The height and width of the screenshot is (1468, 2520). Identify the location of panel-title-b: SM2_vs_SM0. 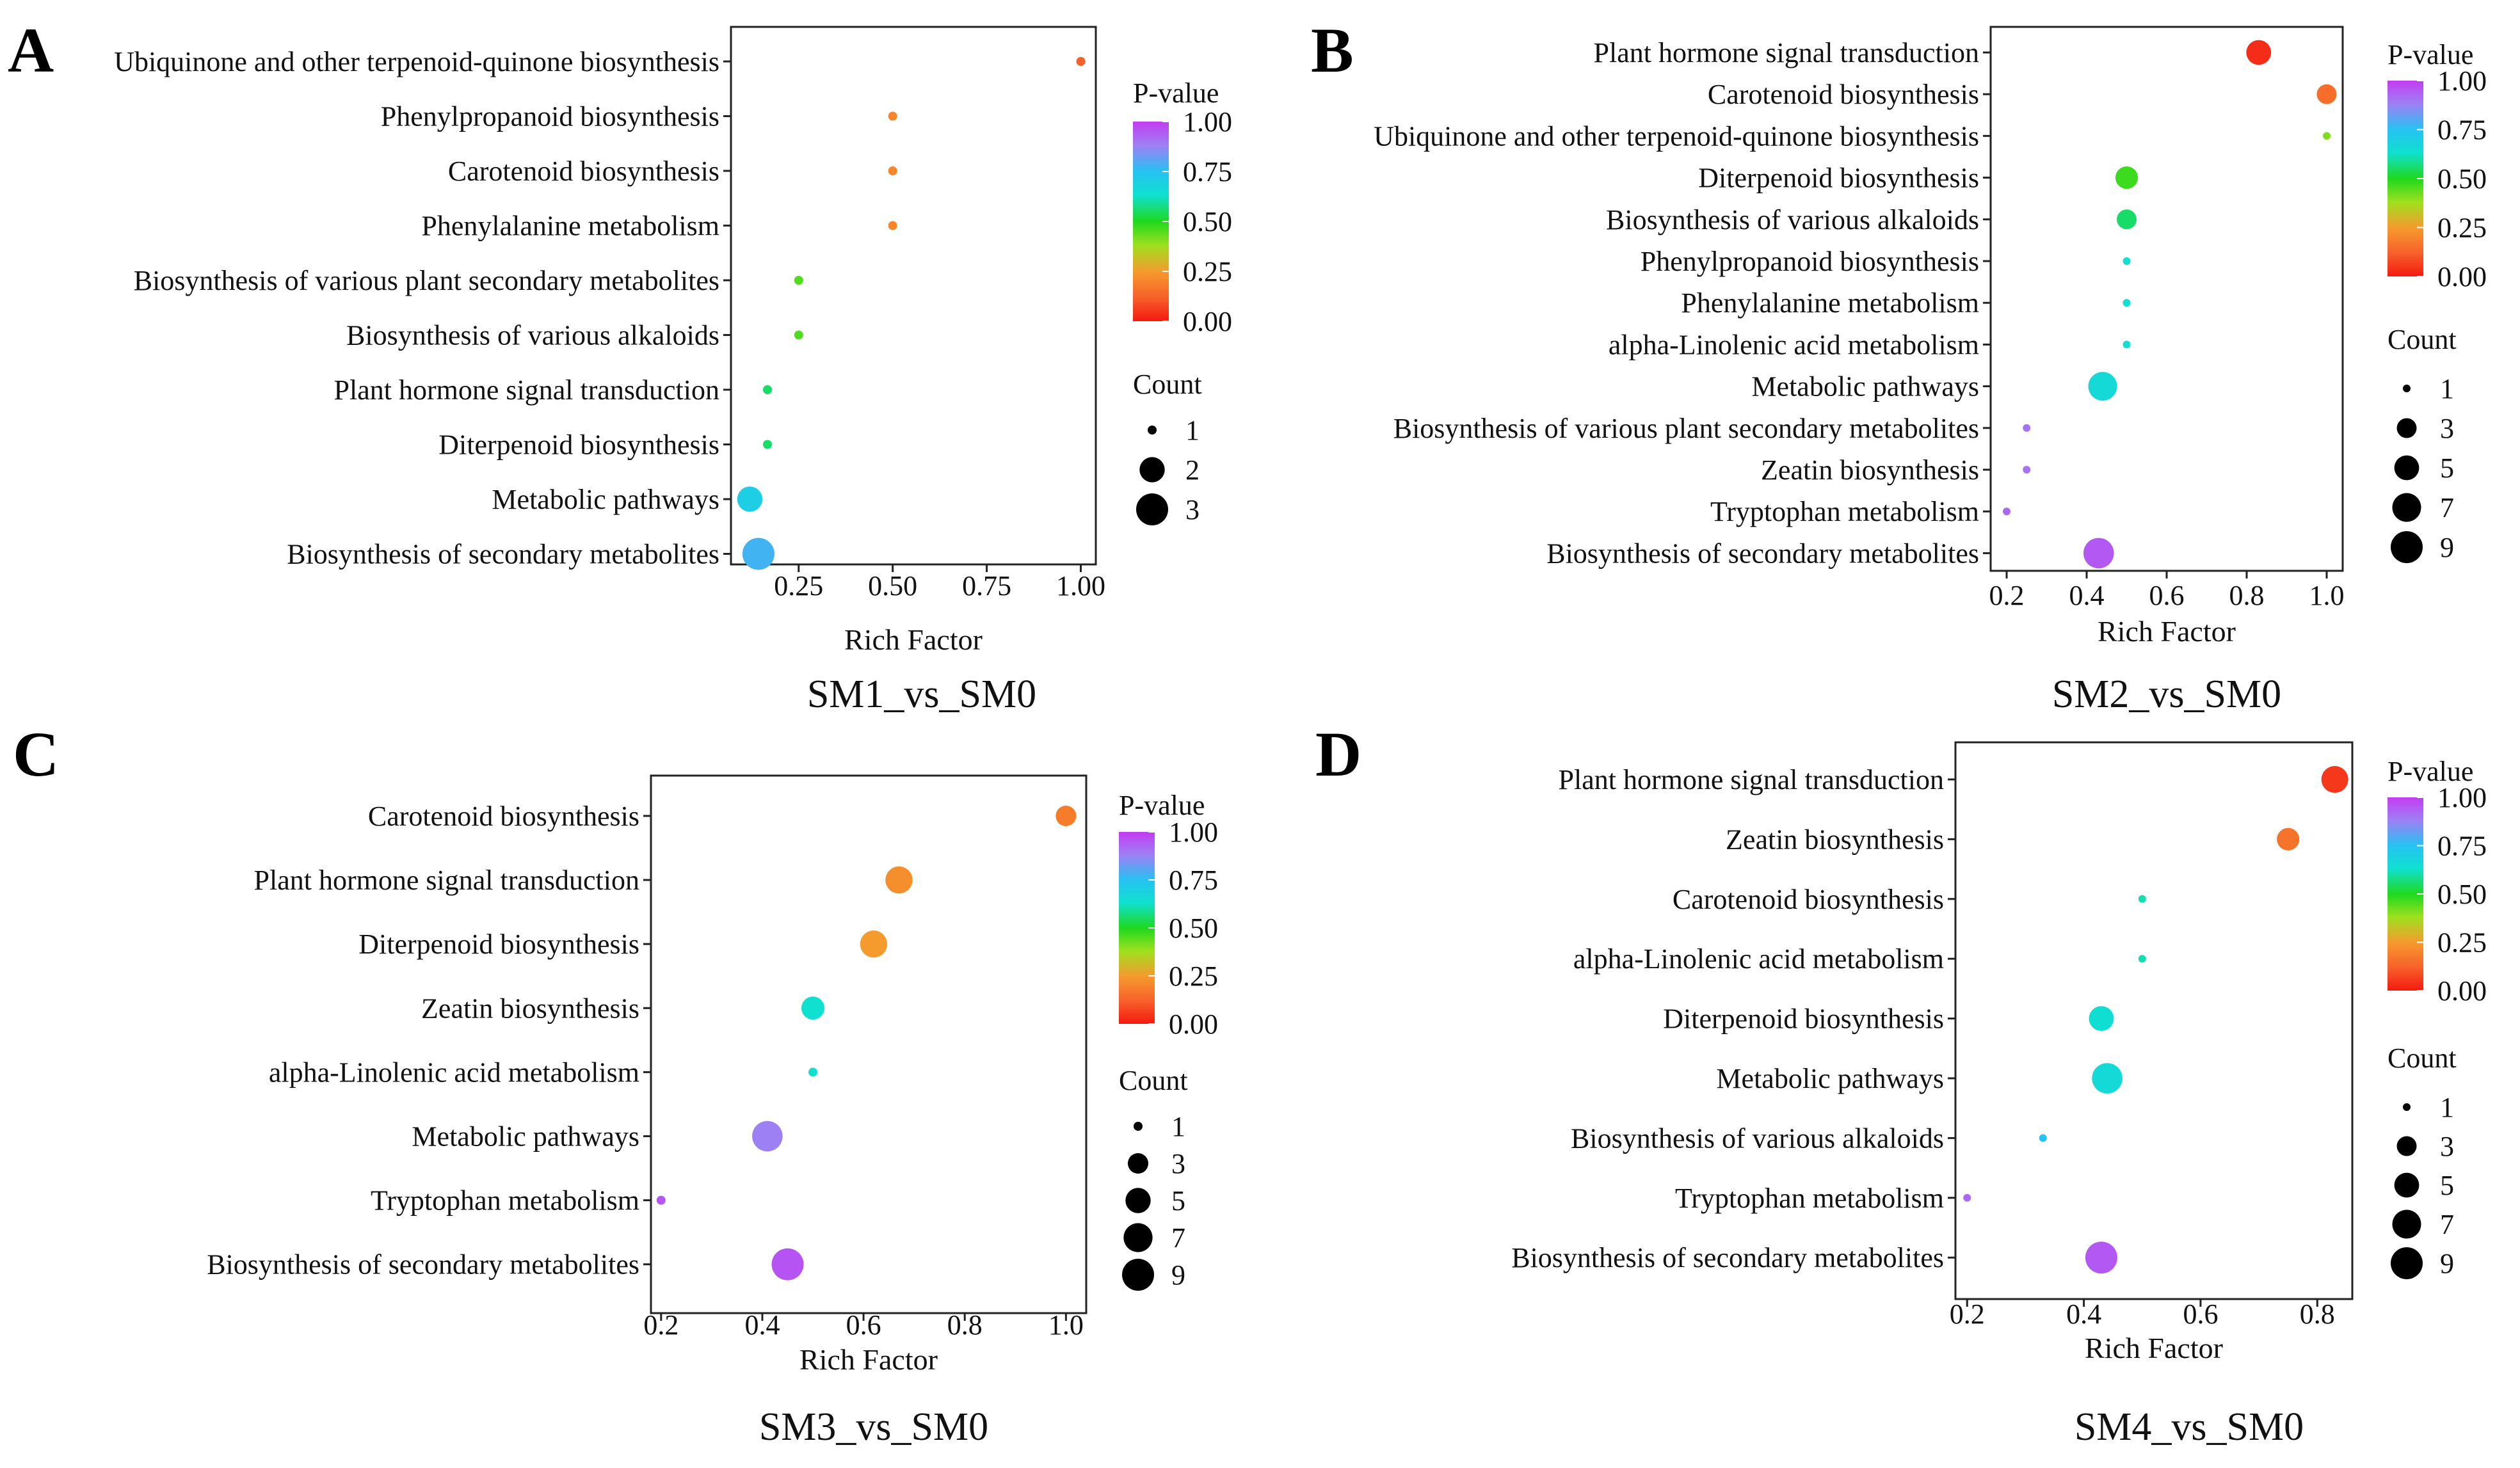
(2166, 694).